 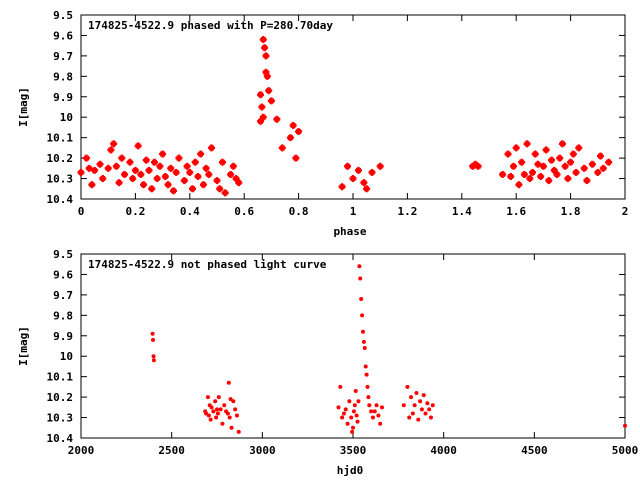 I want to click on y-tick-label: 10, so click(x=66, y=356).